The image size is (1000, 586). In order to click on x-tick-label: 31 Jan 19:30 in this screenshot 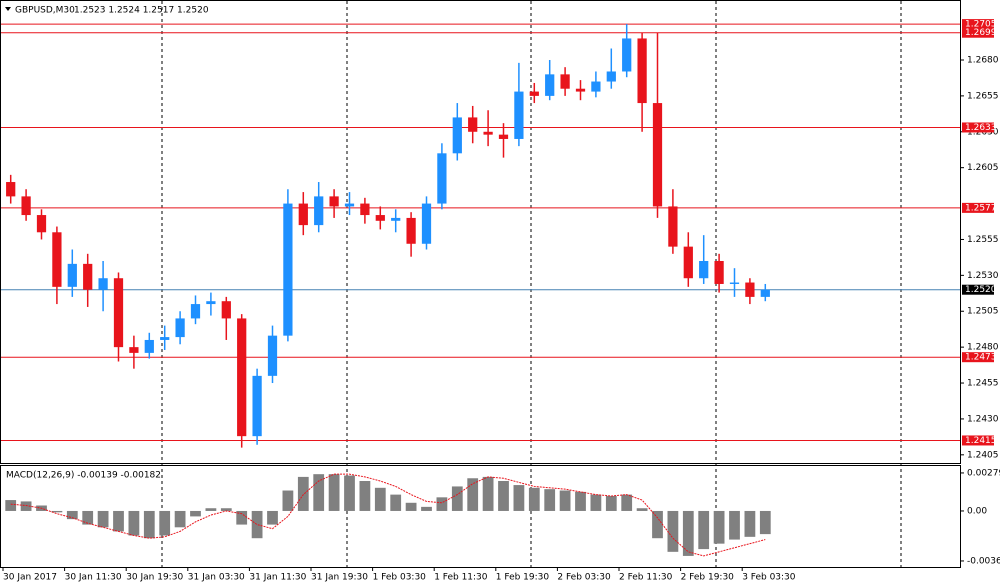, I will do `click(339, 578)`.